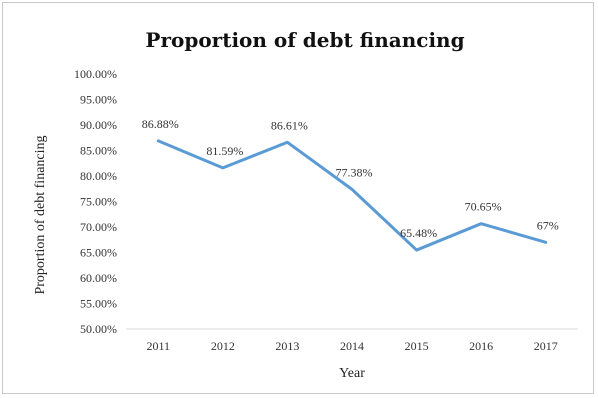 The height and width of the screenshot is (398, 598). I want to click on data-label: 86.61%, so click(289, 125).